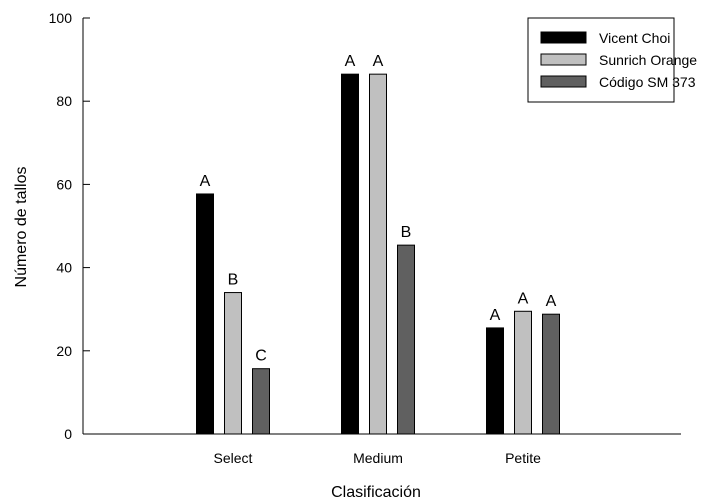 The height and width of the screenshot is (501, 703). What do you see at coordinates (634, 38) in the screenshot?
I see `legend-label: Vicent Choi` at bounding box center [634, 38].